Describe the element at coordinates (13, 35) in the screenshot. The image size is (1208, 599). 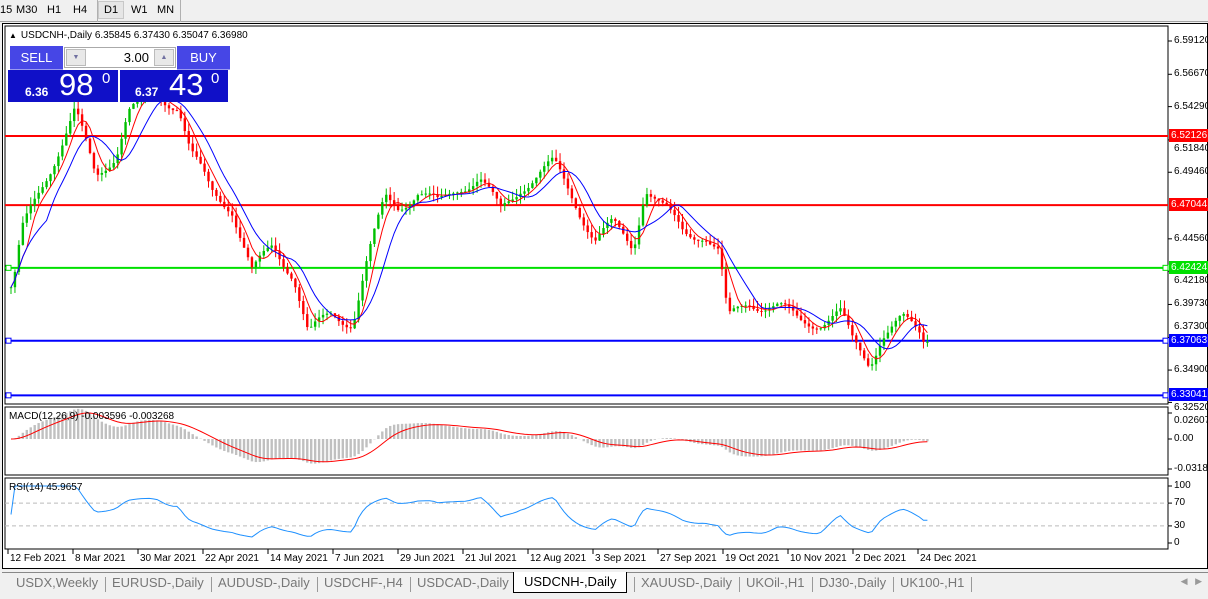
I see `collapse-triangle-icon: ▲` at that location.